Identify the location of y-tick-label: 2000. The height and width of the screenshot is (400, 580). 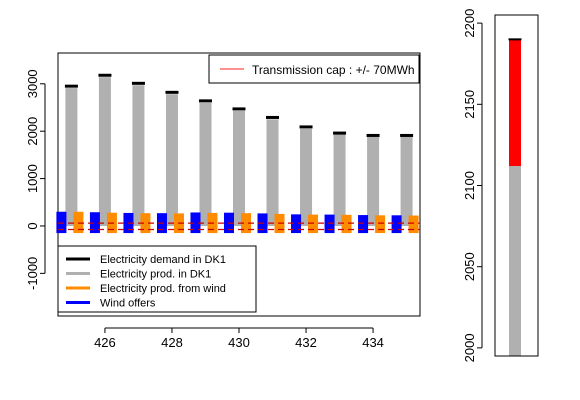
(32, 131).